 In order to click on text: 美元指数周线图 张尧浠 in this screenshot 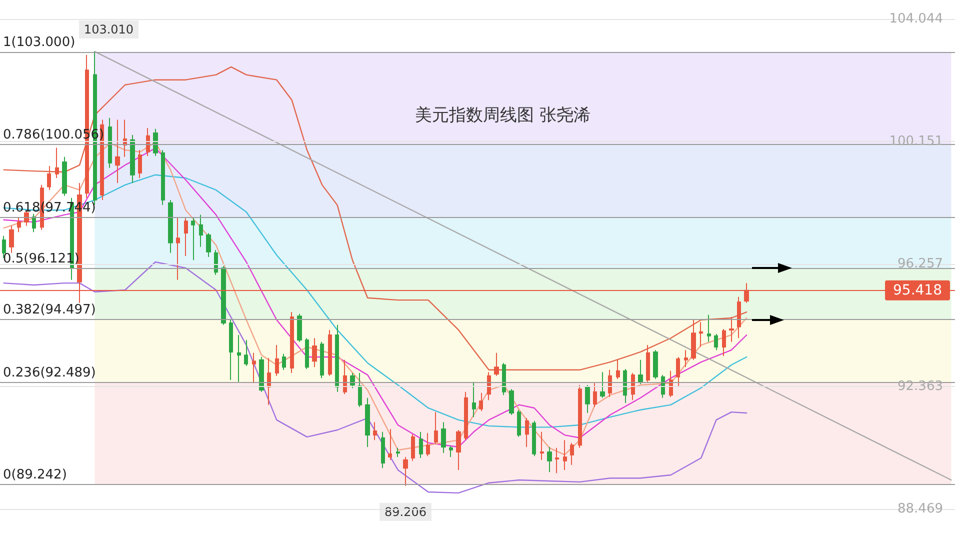, I will do `click(502, 116)`.